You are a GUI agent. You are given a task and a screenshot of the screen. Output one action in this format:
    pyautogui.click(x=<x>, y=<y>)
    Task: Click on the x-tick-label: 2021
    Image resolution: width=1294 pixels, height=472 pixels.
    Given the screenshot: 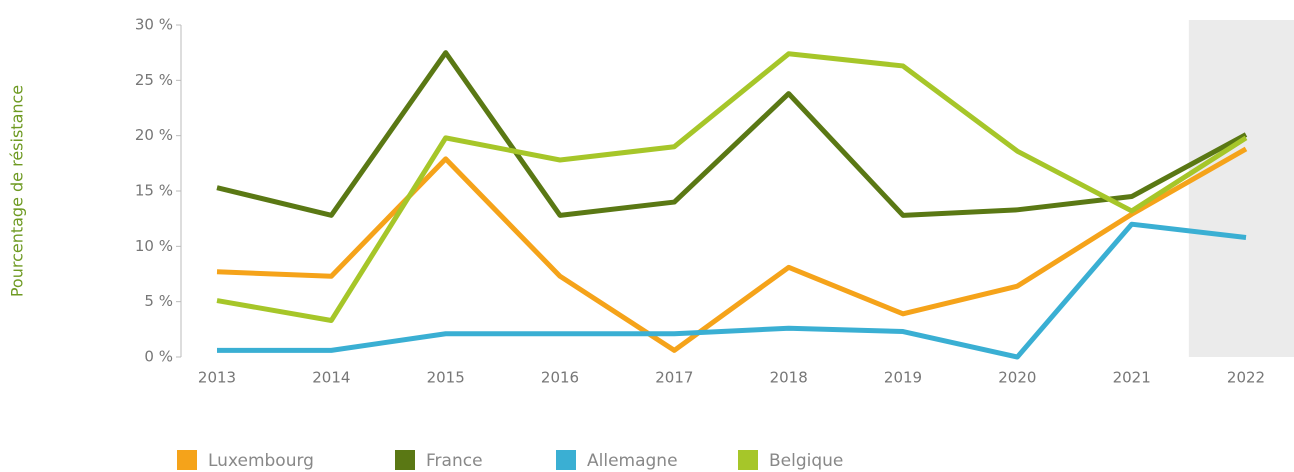 What is the action you would take?
    pyautogui.click(x=1132, y=378)
    